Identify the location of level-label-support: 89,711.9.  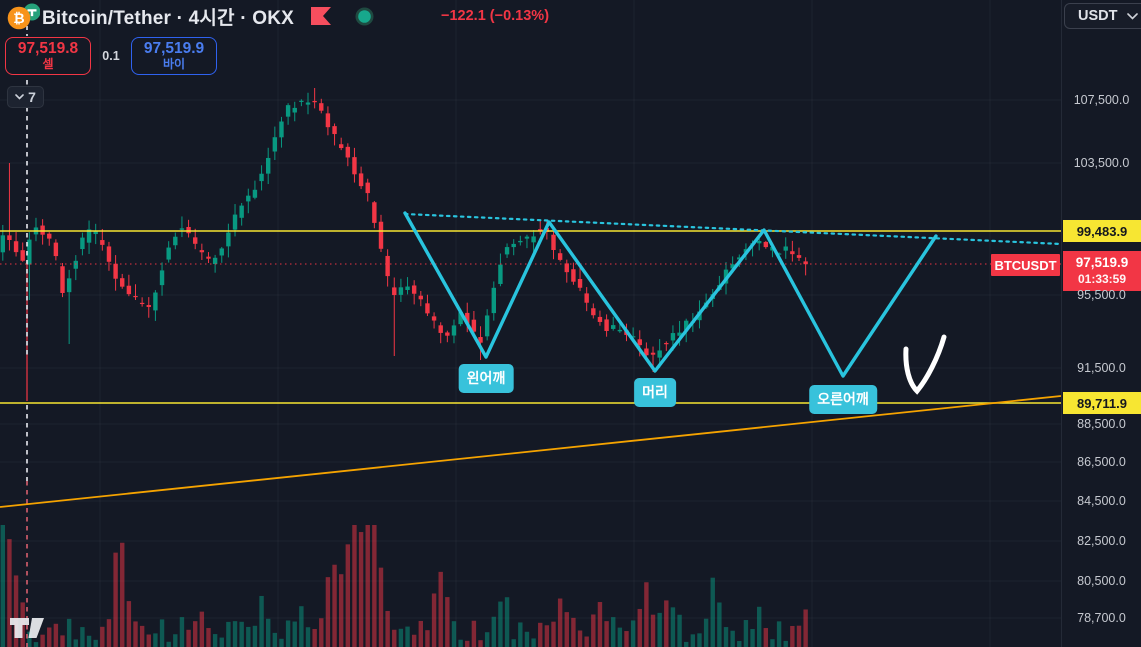
(1102, 403).